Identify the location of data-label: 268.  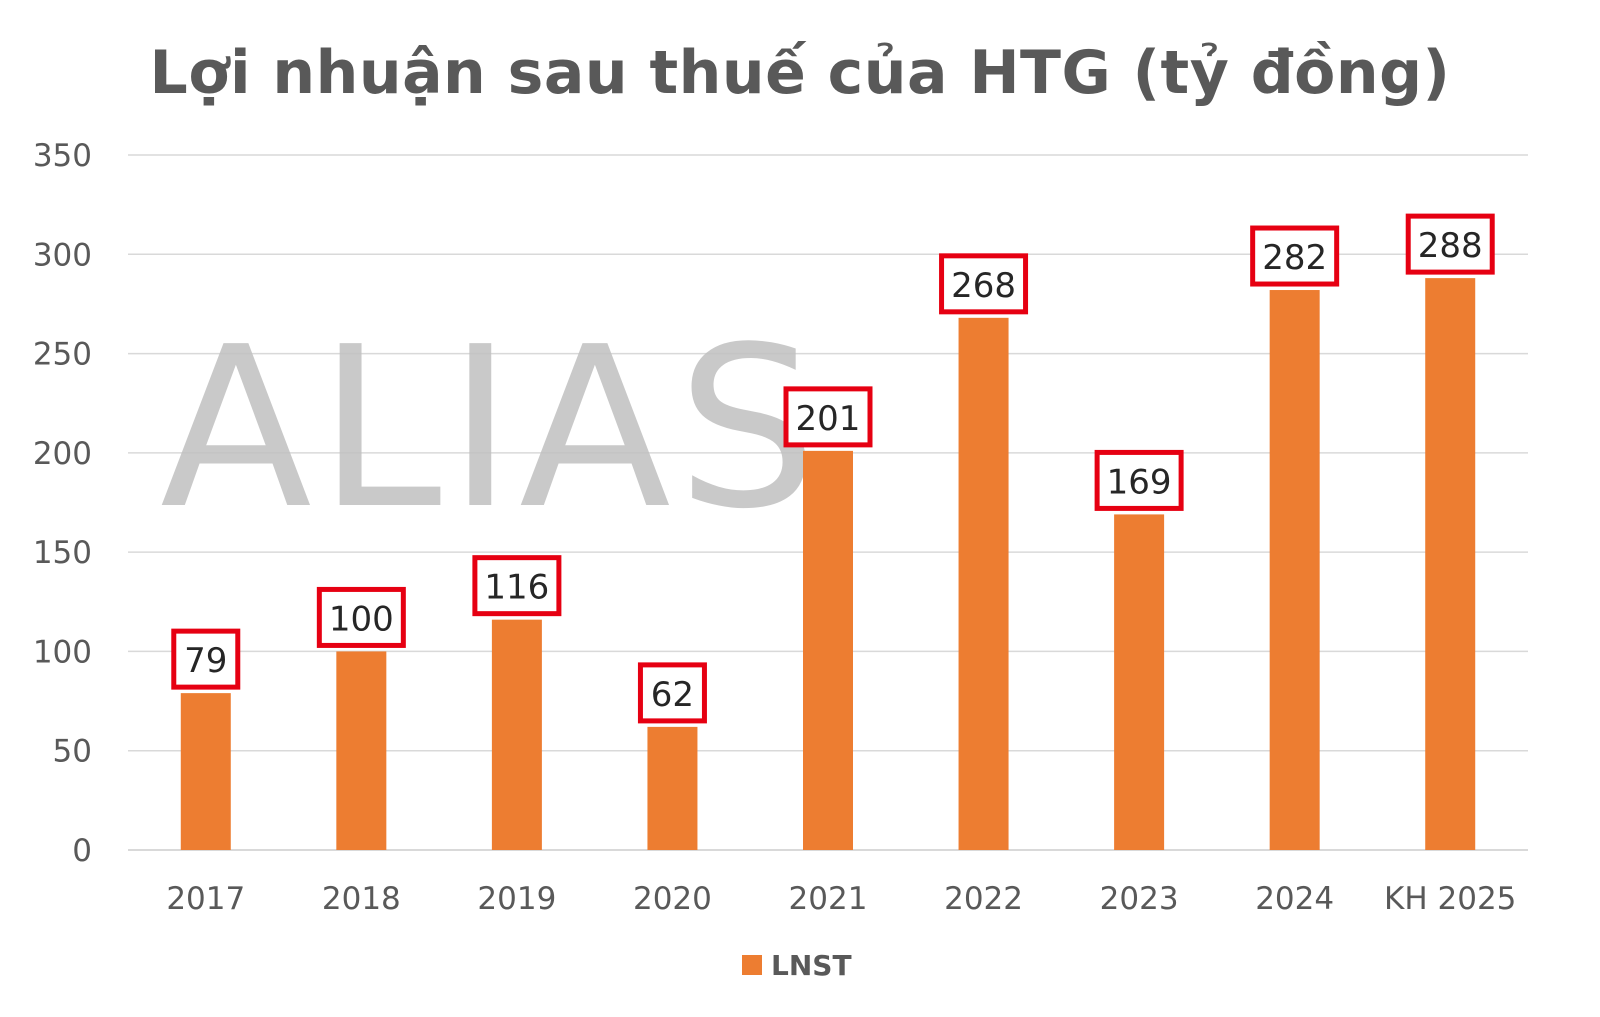
(983, 286).